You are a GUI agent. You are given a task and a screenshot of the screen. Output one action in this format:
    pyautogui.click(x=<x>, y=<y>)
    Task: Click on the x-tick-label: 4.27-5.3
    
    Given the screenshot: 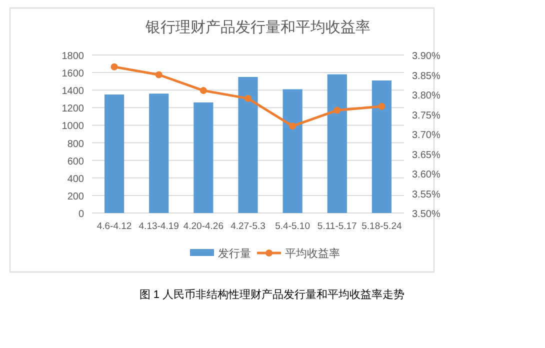 What is the action you would take?
    pyautogui.click(x=248, y=226)
    